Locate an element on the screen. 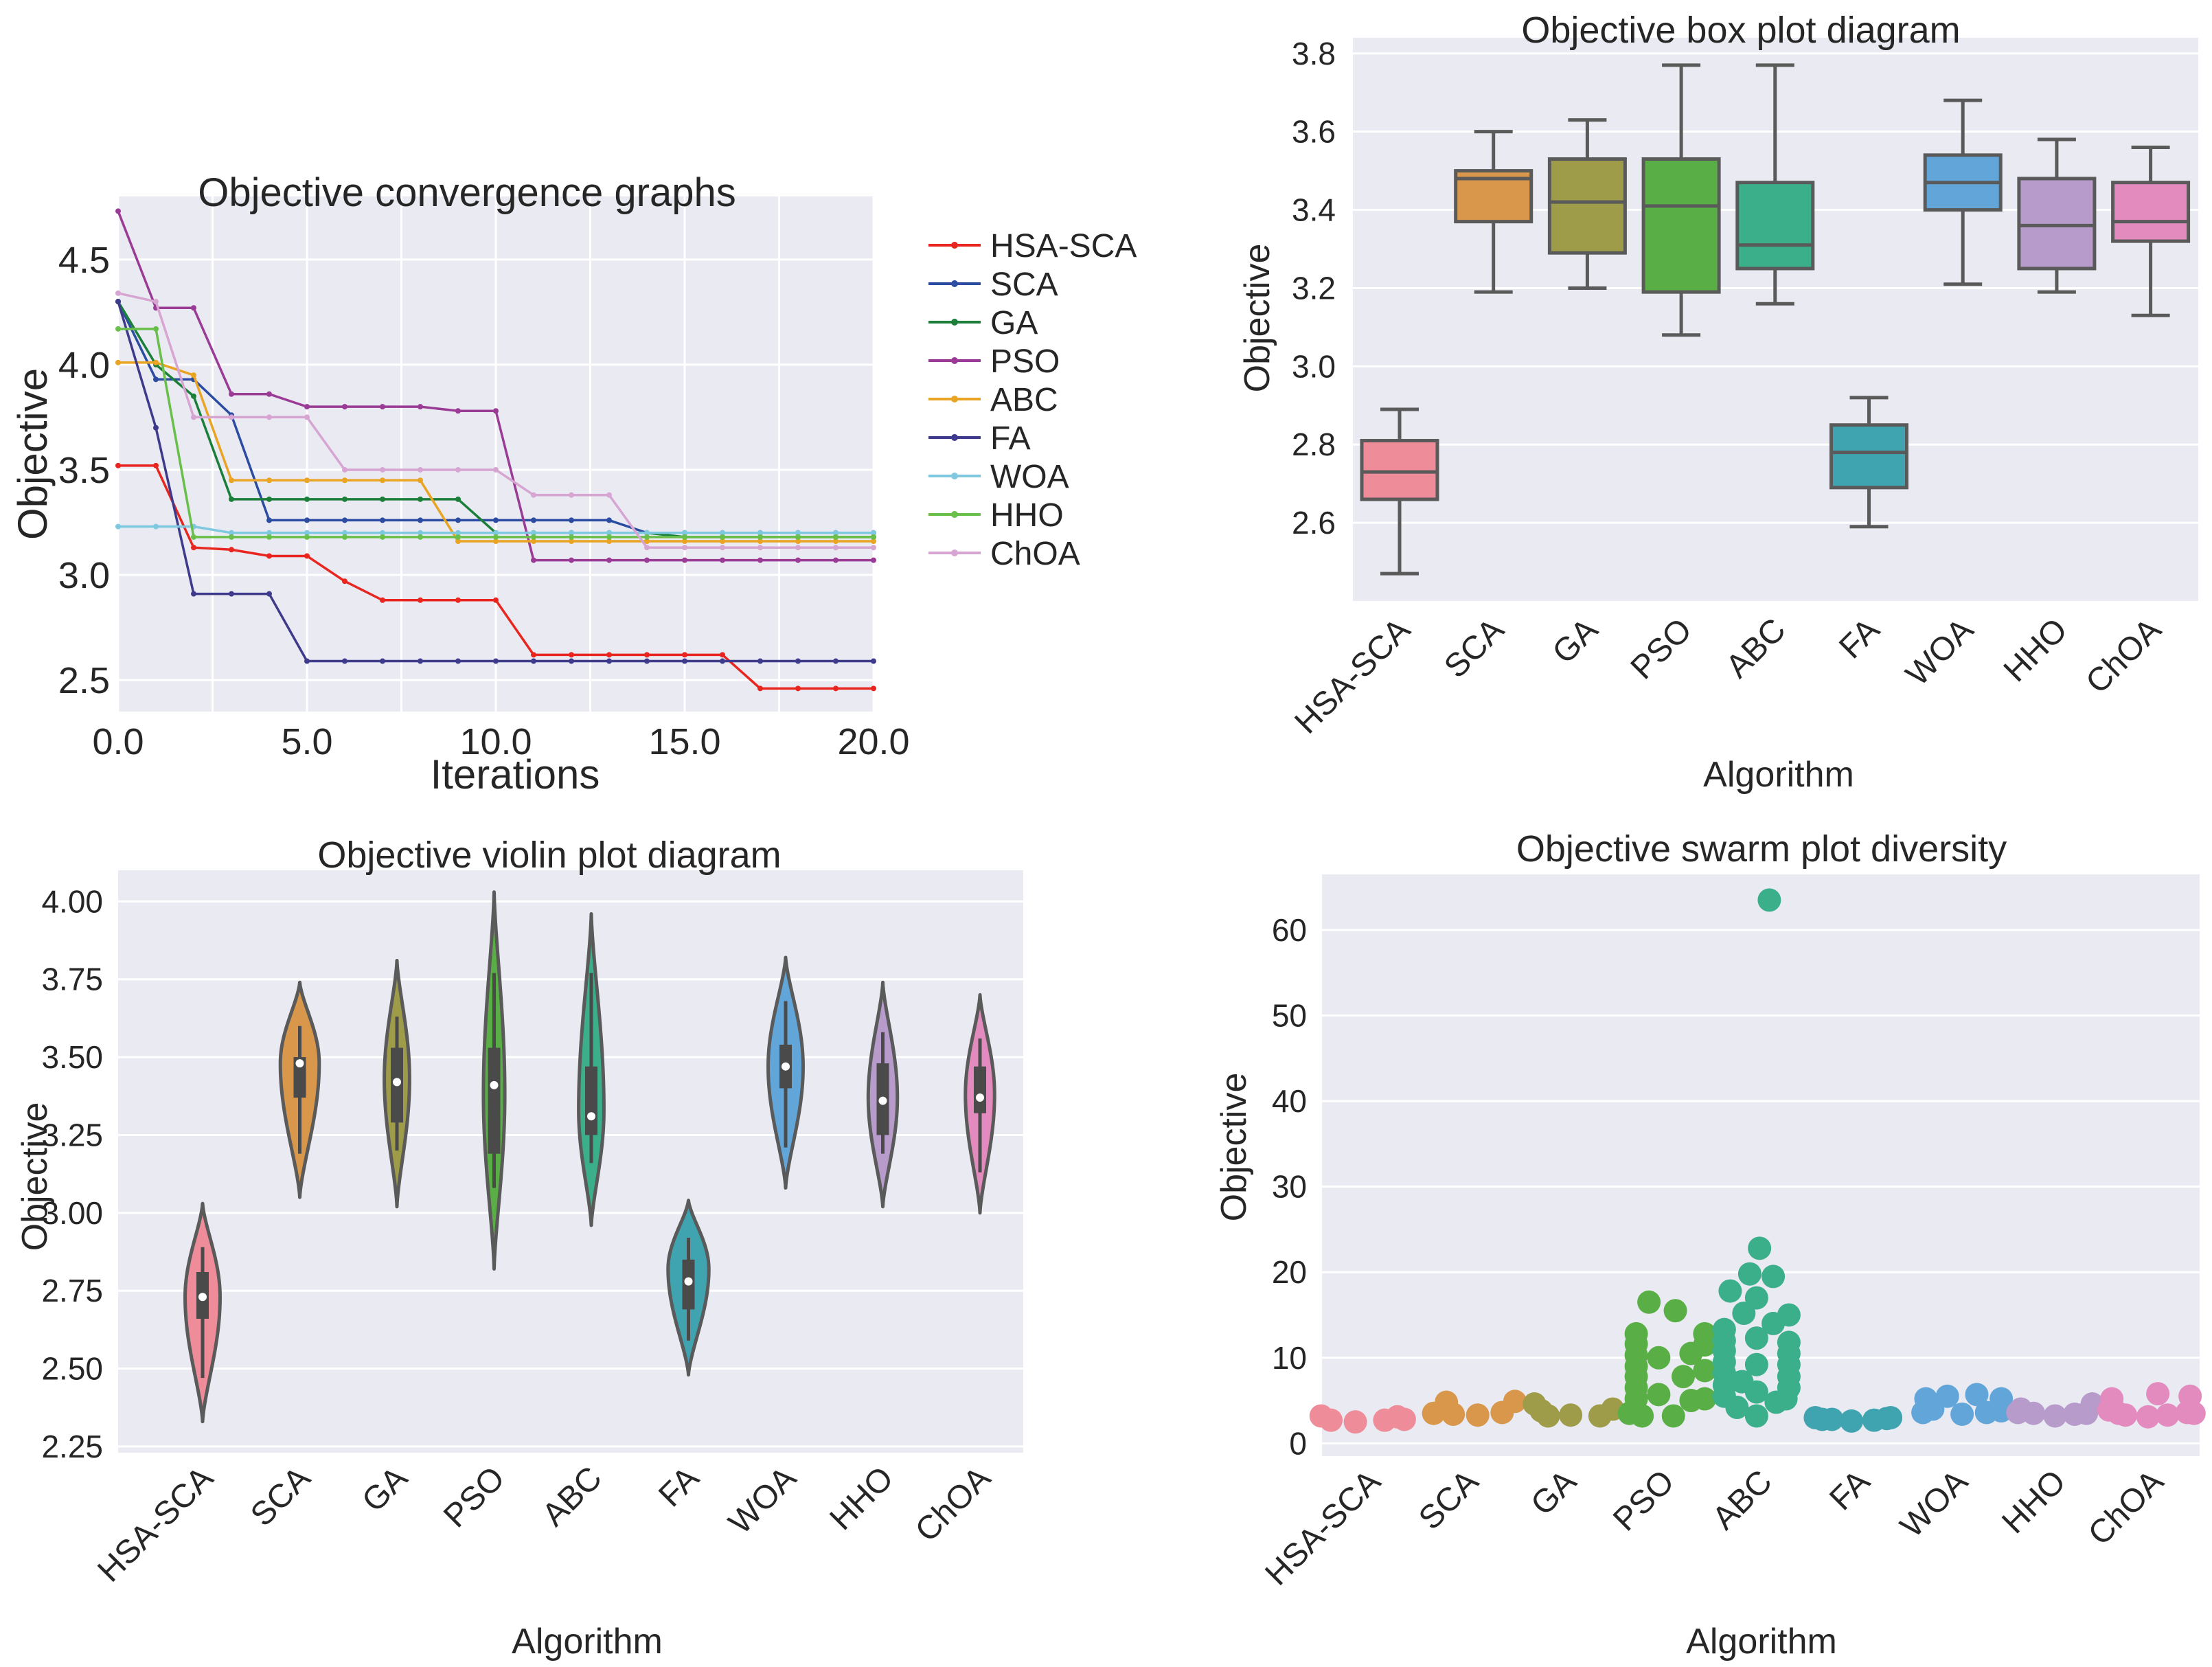 This screenshot has height=1667, width=2212. box-sca is located at coordinates (1494, 212).